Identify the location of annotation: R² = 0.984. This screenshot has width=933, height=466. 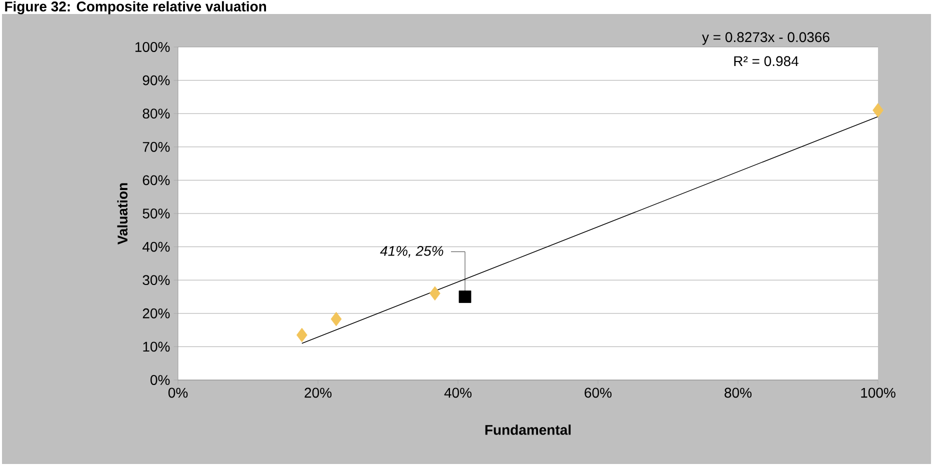
(766, 61).